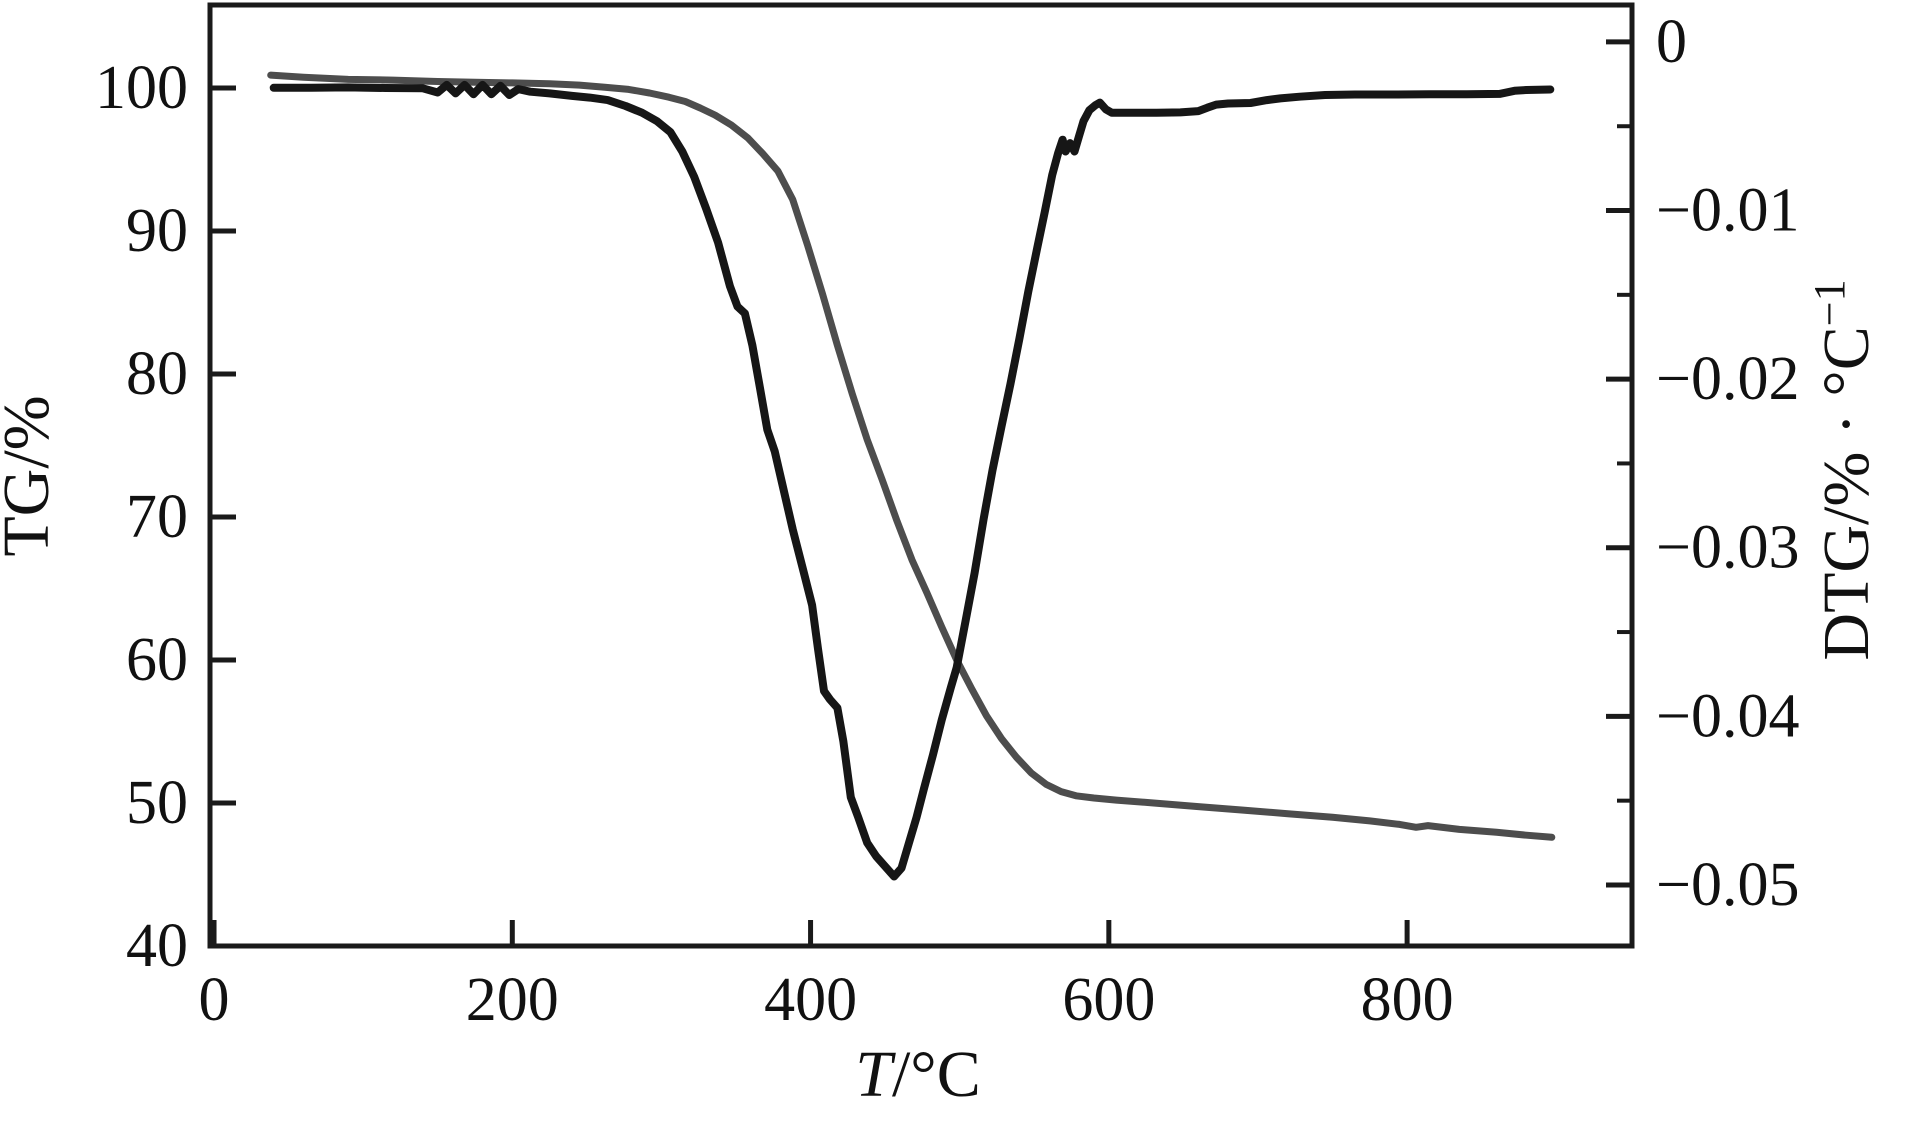 The width and height of the screenshot is (1910, 1121). What do you see at coordinates (512, 1000) in the screenshot?
I see `x-tick-label: 200` at bounding box center [512, 1000].